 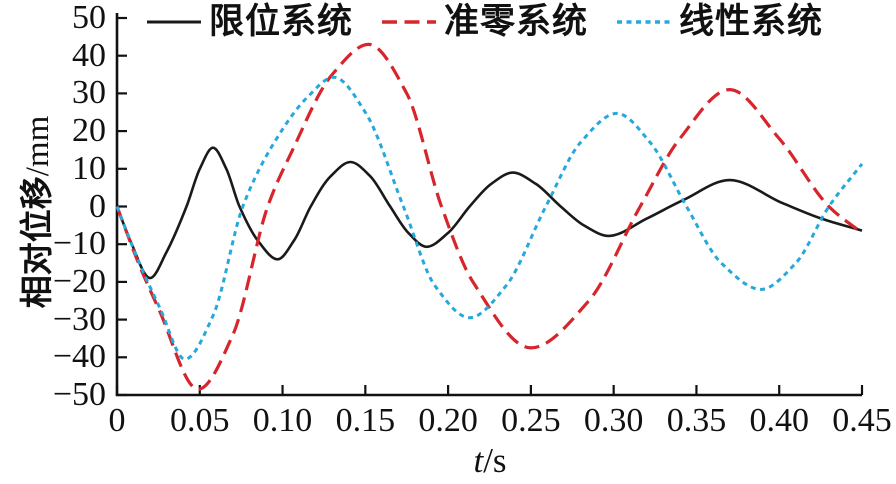 What do you see at coordinates (89, 168) in the screenshot?
I see `y-tick-label: 10` at bounding box center [89, 168].